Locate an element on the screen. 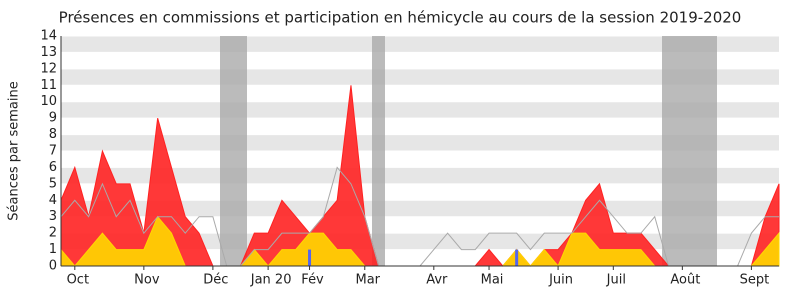  x-tick-label: Fév is located at coordinates (312, 280).